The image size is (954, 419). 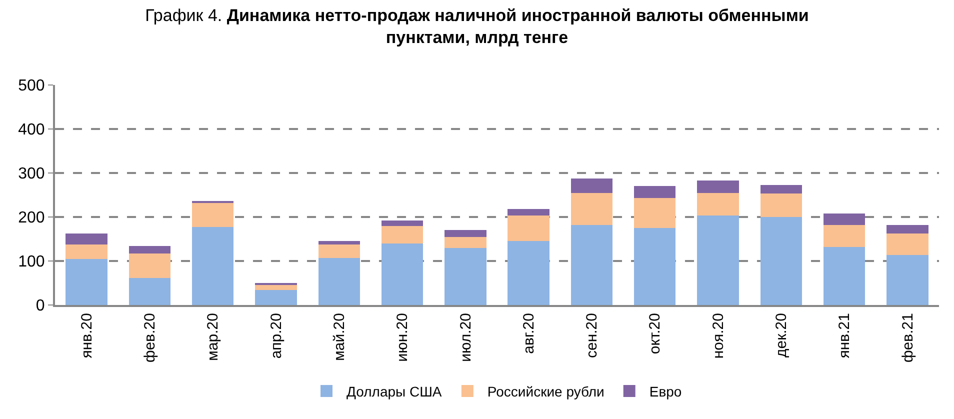 I want to click on legend-label: Доллары США, so click(x=394, y=391).